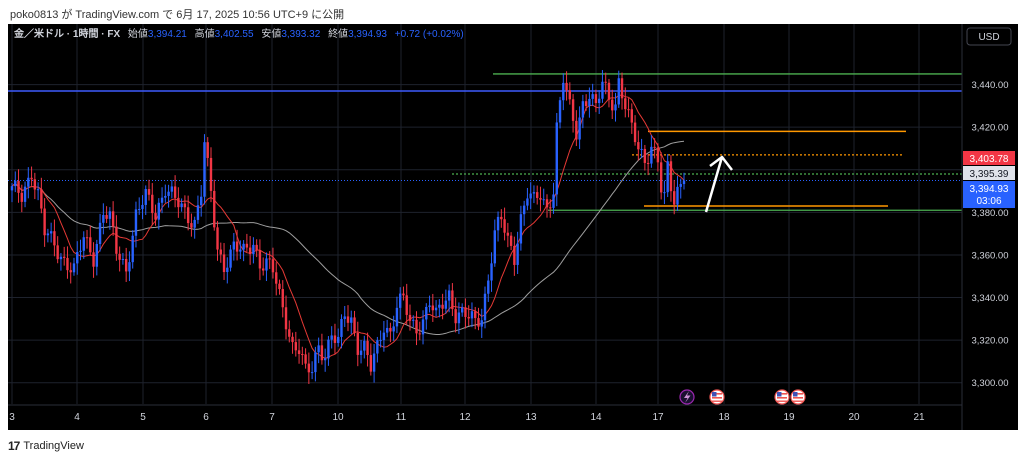 This screenshot has height=457, width=1024. What do you see at coordinates (989, 189) in the screenshot?
I see `price-tag-current-text: 3,394.93` at bounding box center [989, 189].